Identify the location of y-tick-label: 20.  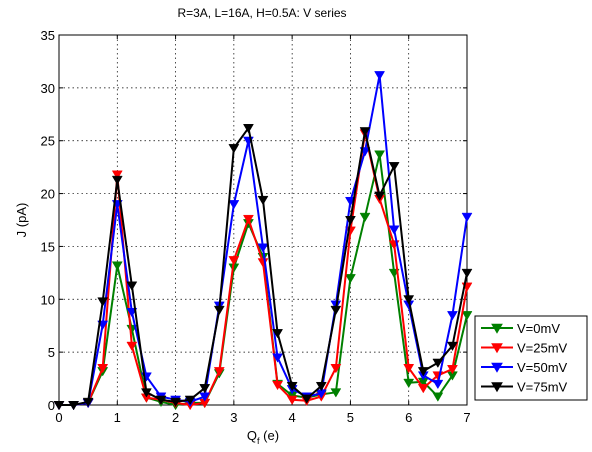
(48, 194).